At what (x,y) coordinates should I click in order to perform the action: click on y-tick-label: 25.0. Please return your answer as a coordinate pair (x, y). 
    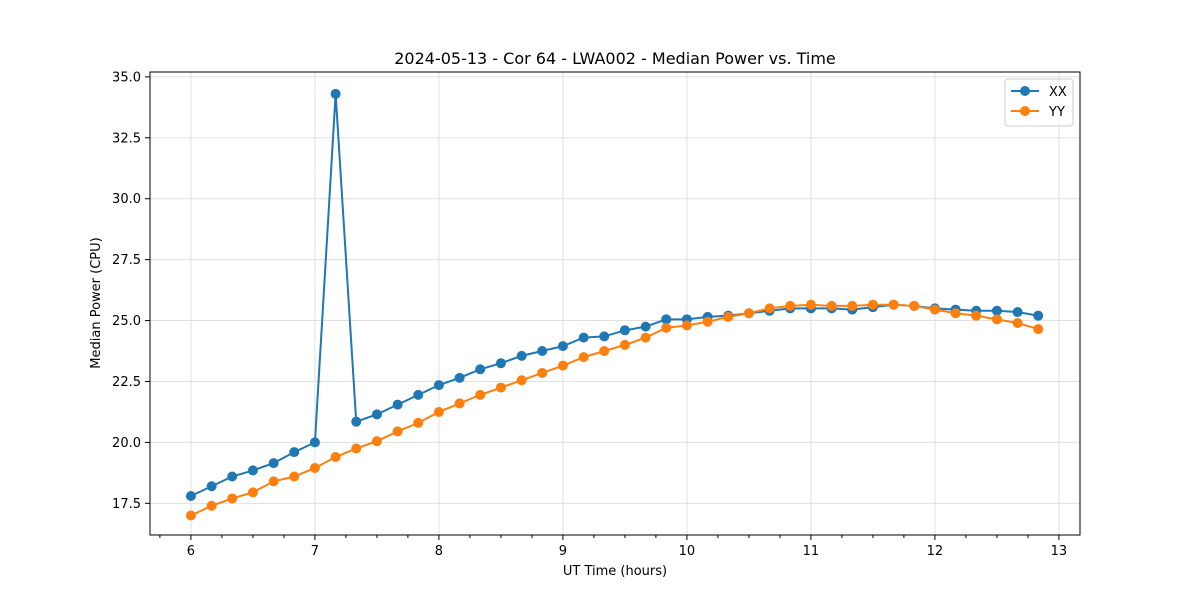
    Looking at the image, I should click on (126, 321).